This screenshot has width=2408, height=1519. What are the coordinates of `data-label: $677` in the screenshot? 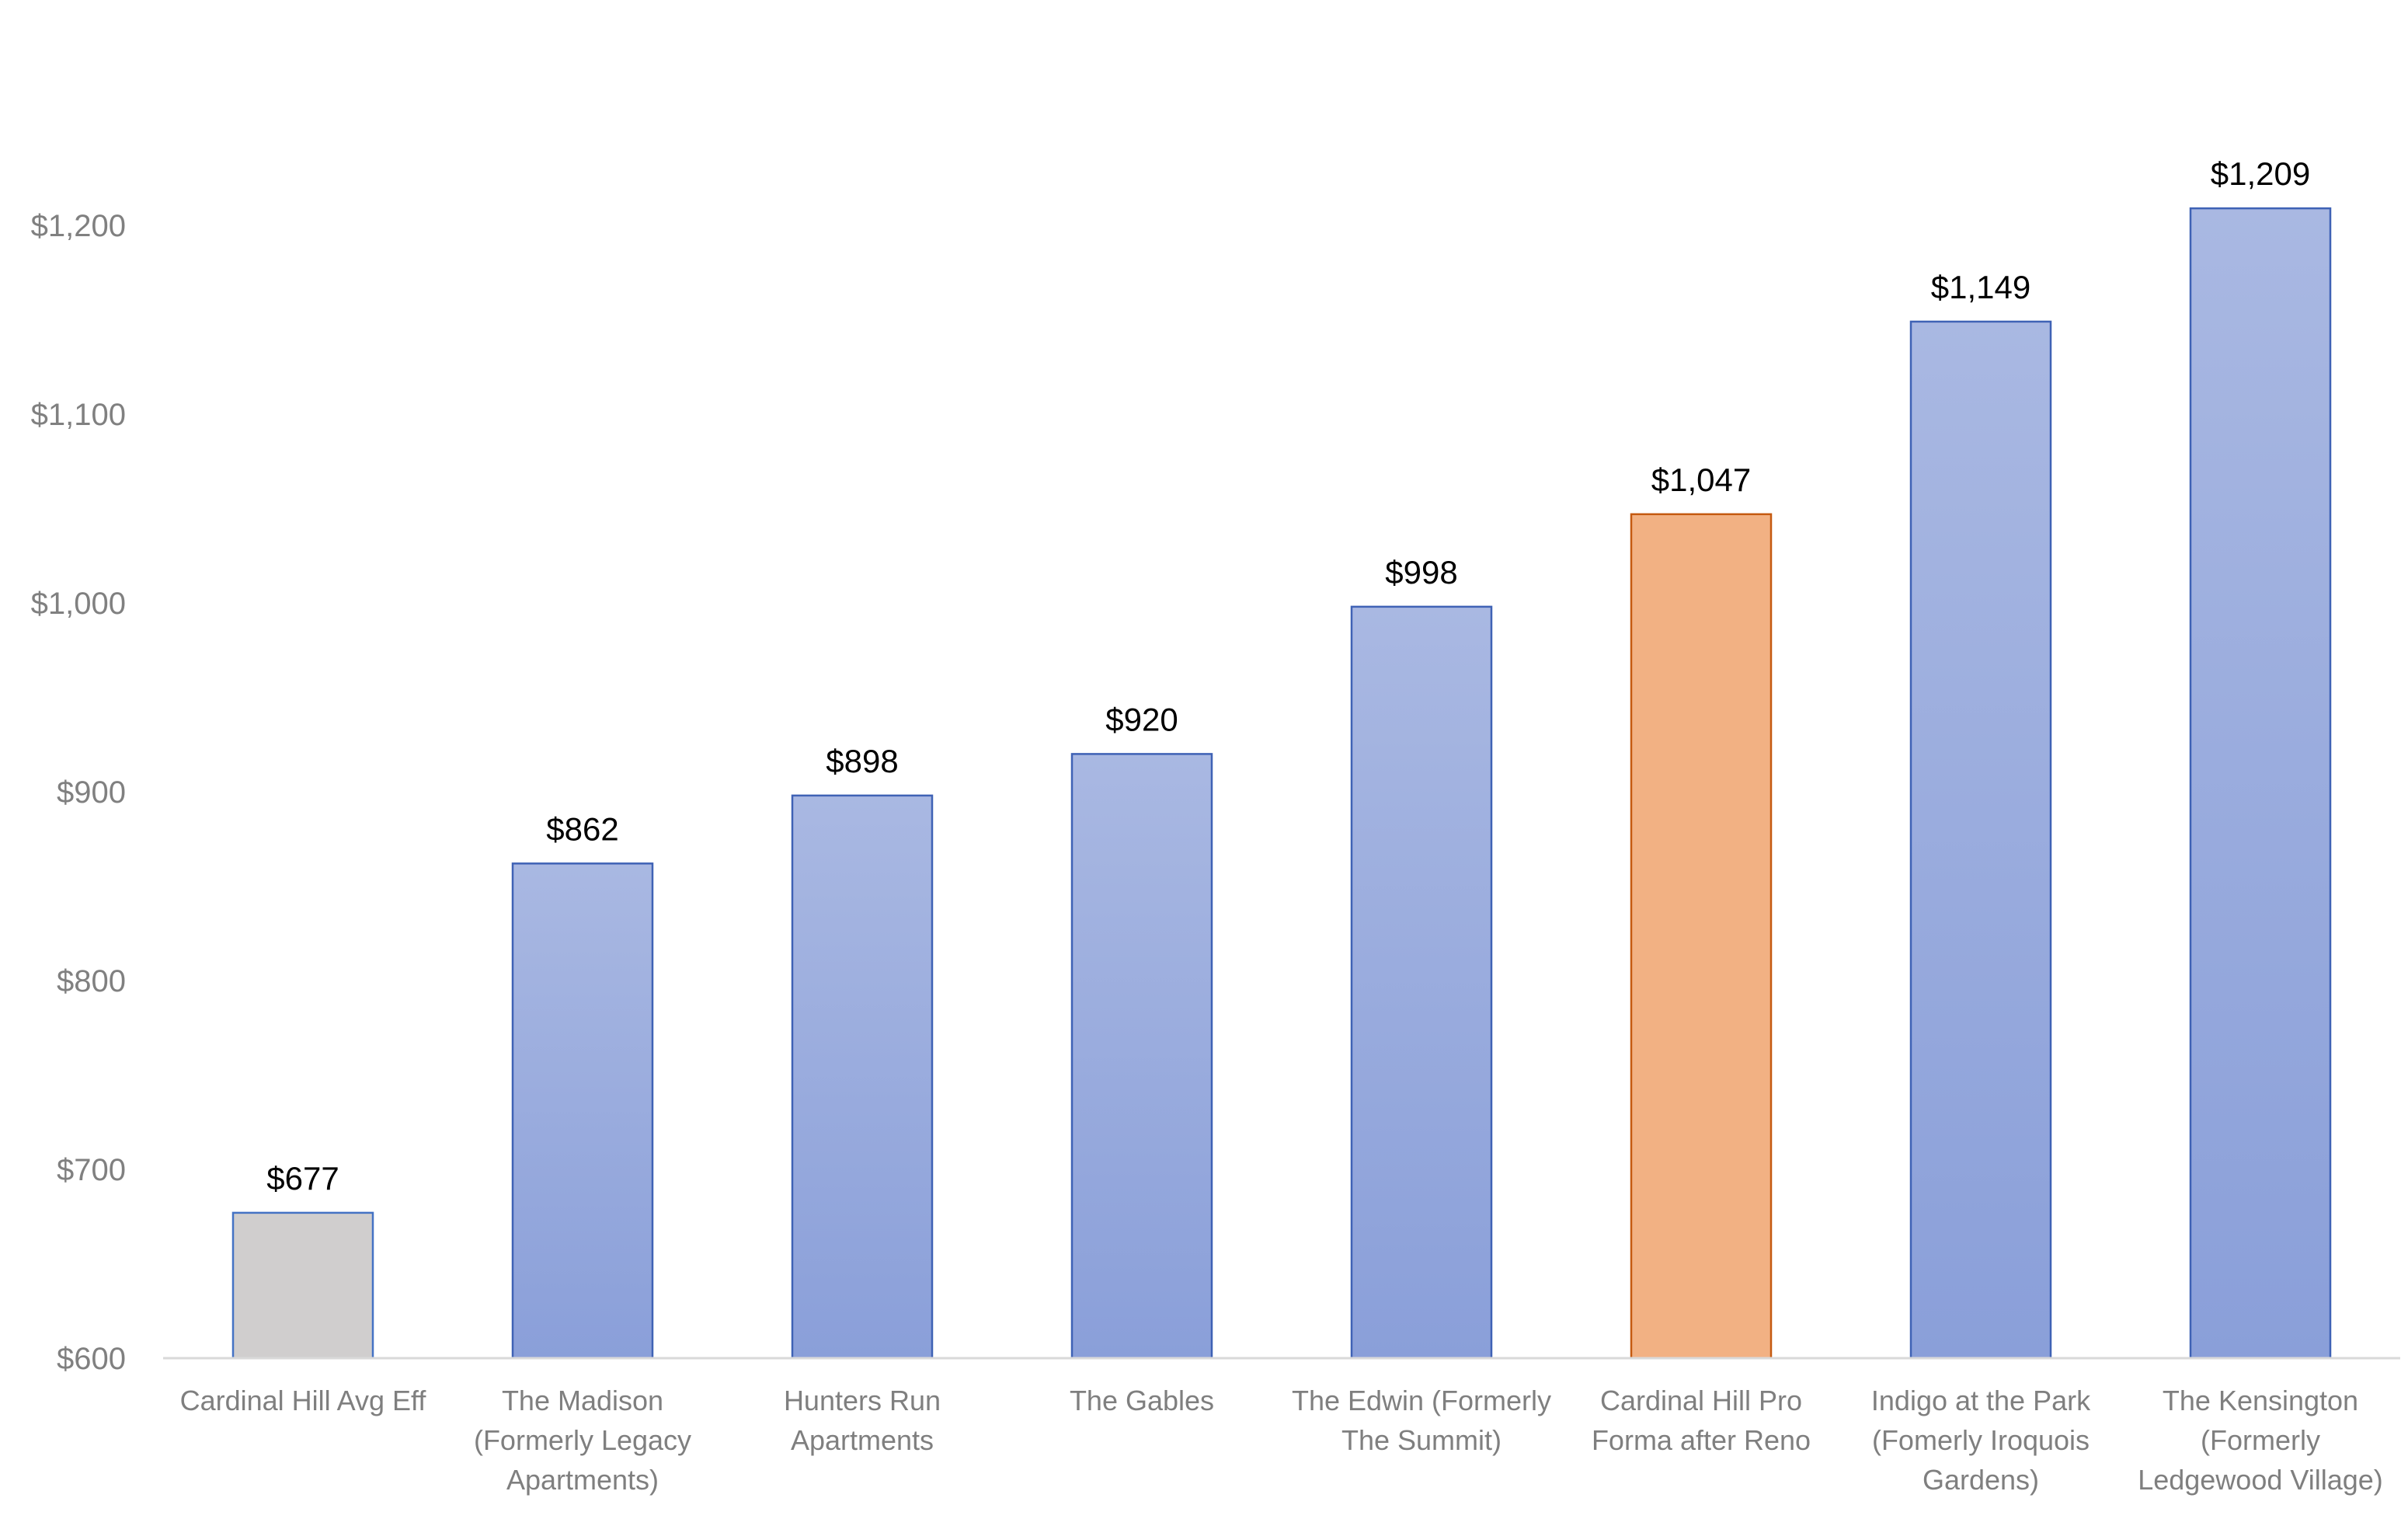 It's located at (302, 1179).